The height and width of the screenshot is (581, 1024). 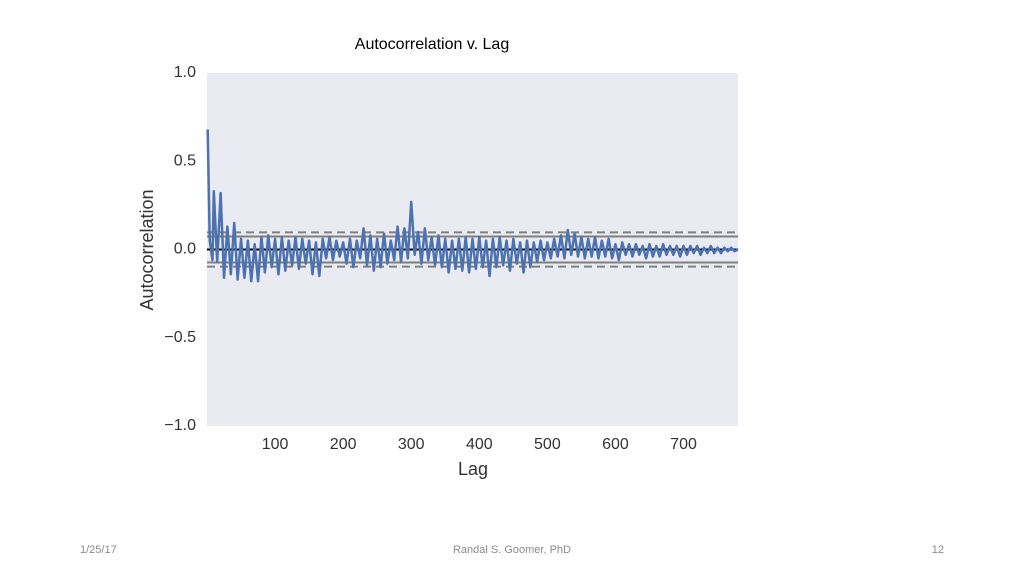 I want to click on data-line, so click(x=472, y=206).